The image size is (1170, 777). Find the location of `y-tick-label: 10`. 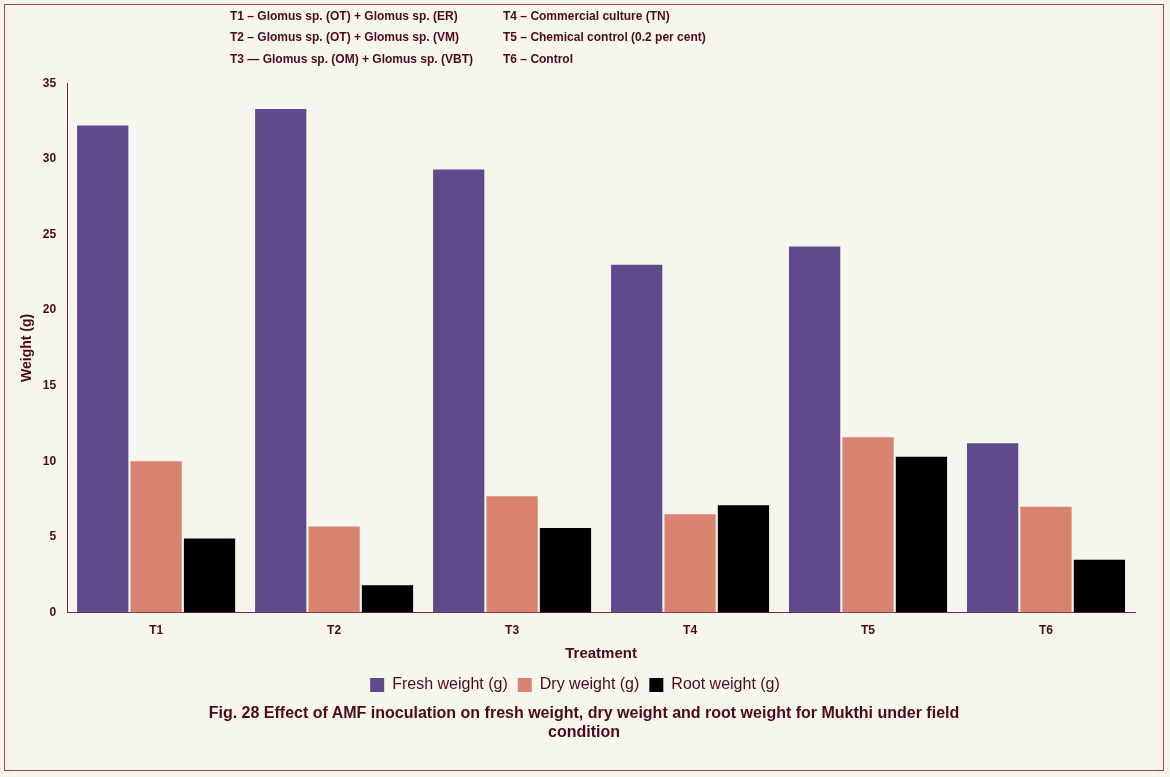

y-tick-label: 10 is located at coordinates (49, 460).